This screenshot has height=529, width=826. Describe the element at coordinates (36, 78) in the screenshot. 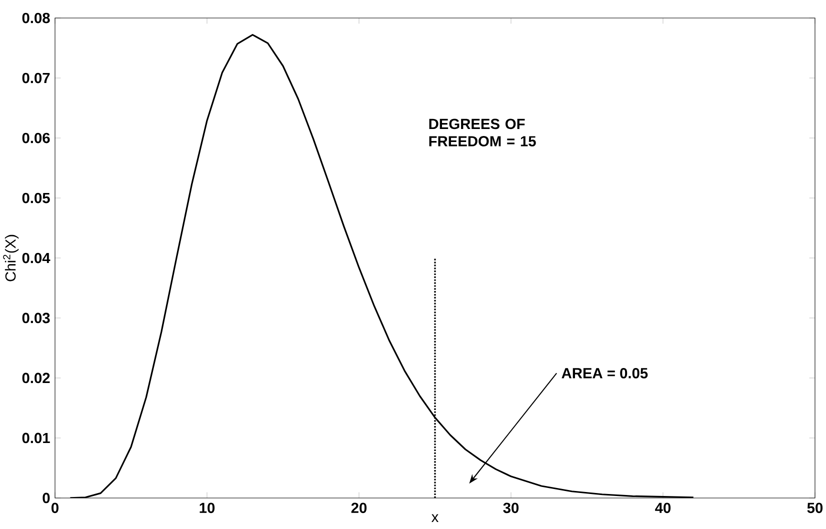

I see `y-tick-label: 0.07` at that location.